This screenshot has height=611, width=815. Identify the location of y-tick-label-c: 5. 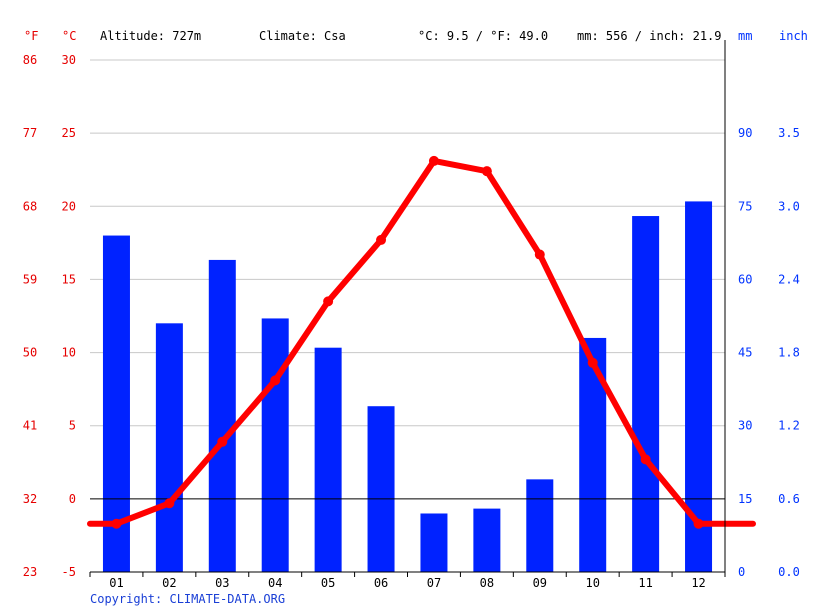
(72, 426).